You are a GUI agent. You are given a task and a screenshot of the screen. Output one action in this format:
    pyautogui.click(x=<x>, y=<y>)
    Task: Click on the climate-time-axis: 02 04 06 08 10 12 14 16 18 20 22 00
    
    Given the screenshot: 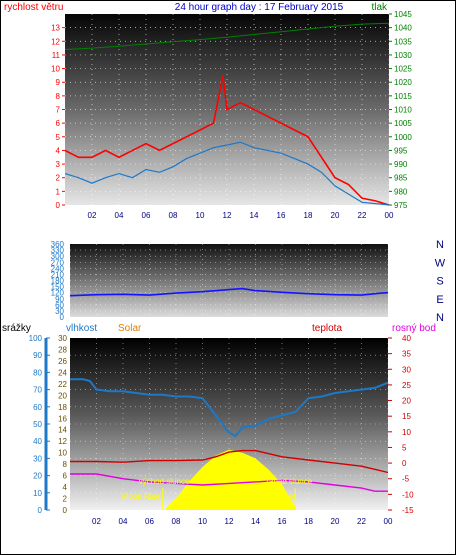 What is the action you would take?
    pyautogui.click(x=242, y=521)
    